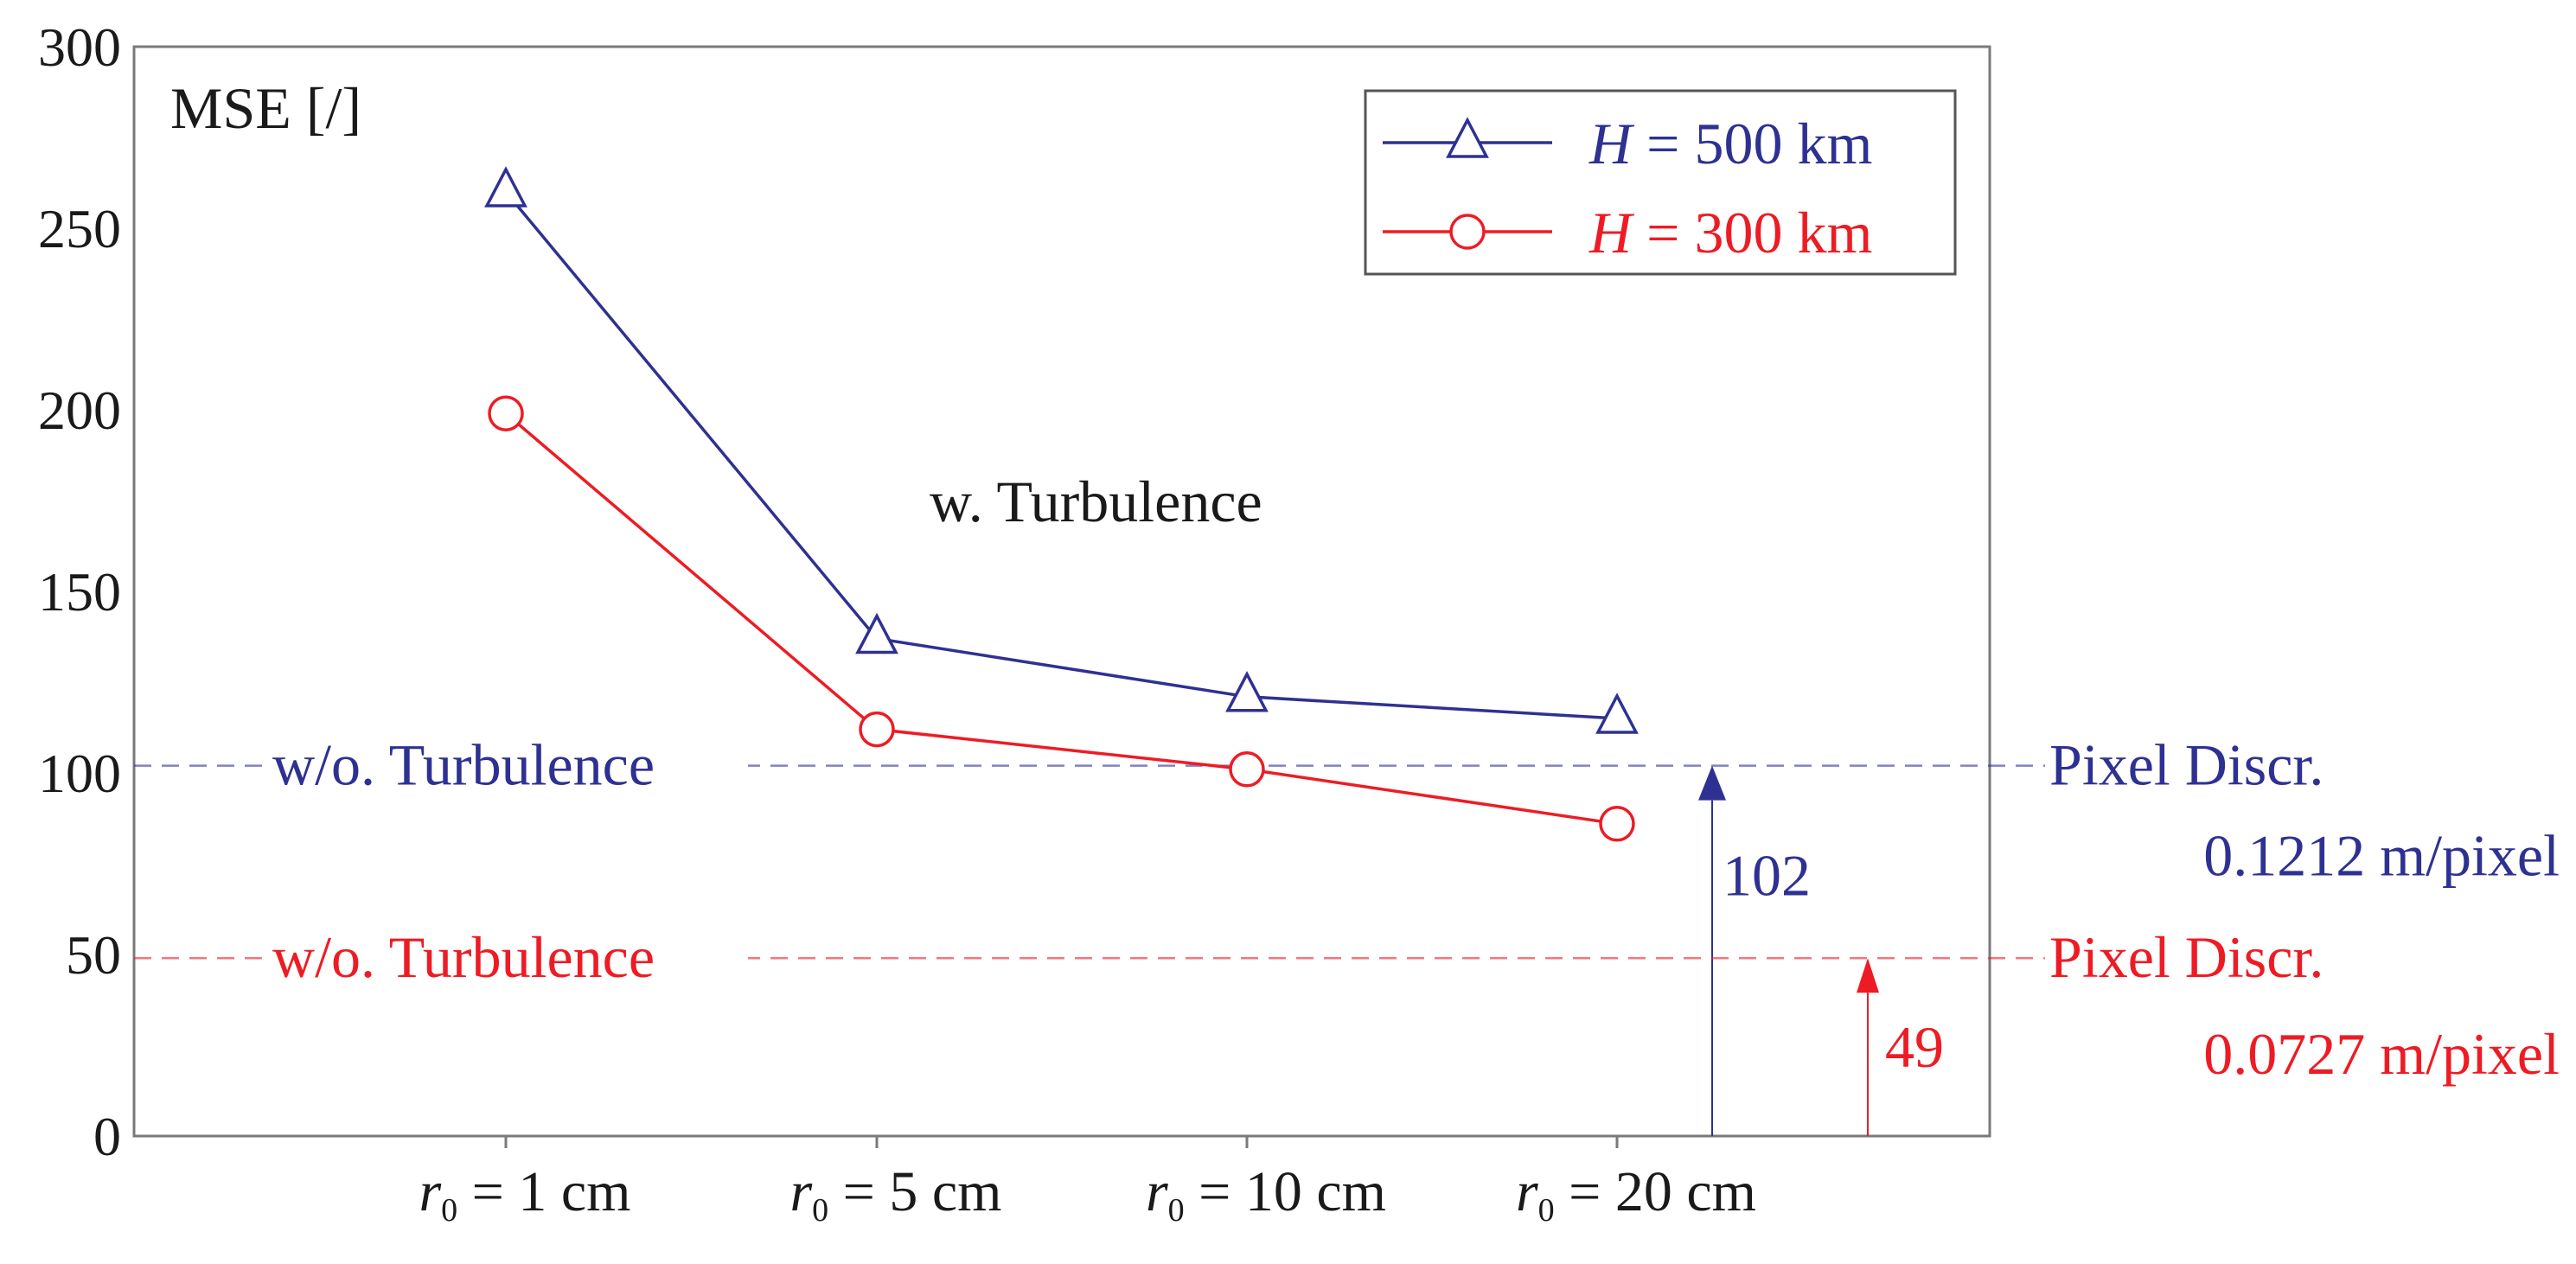 This screenshot has width=2576, height=1264. What do you see at coordinates (2382, 856) in the screenshot?
I see `reference-right-value: 0.1212 m/pixel` at bounding box center [2382, 856].